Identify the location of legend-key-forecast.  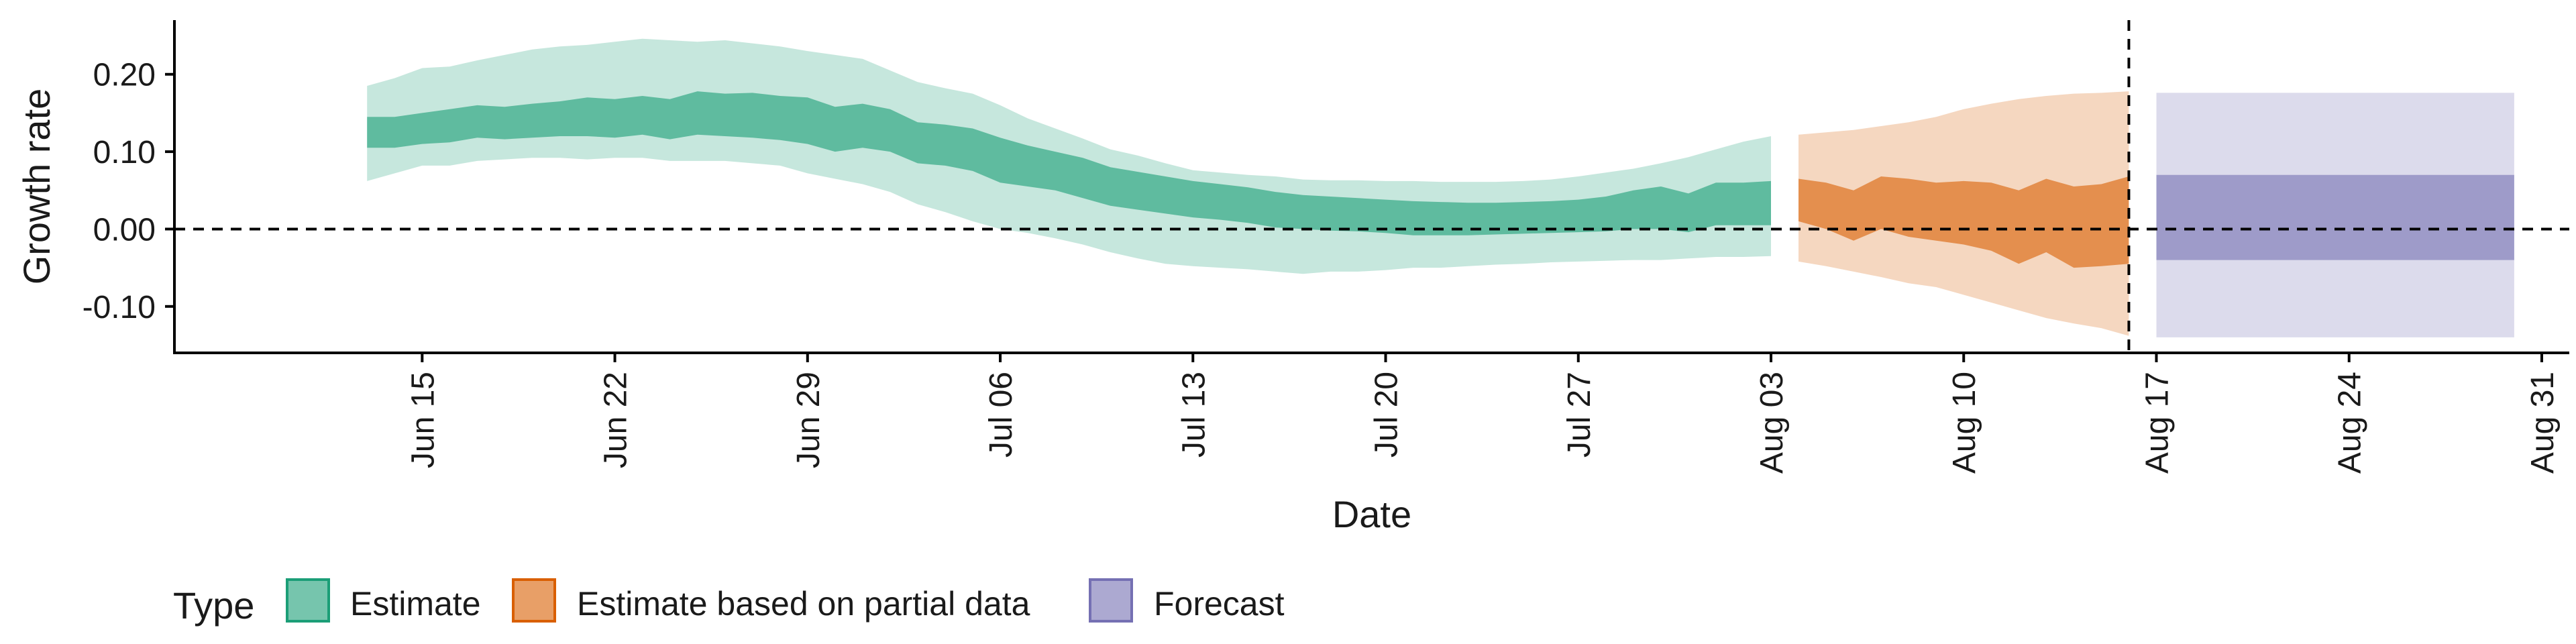
(1111, 600).